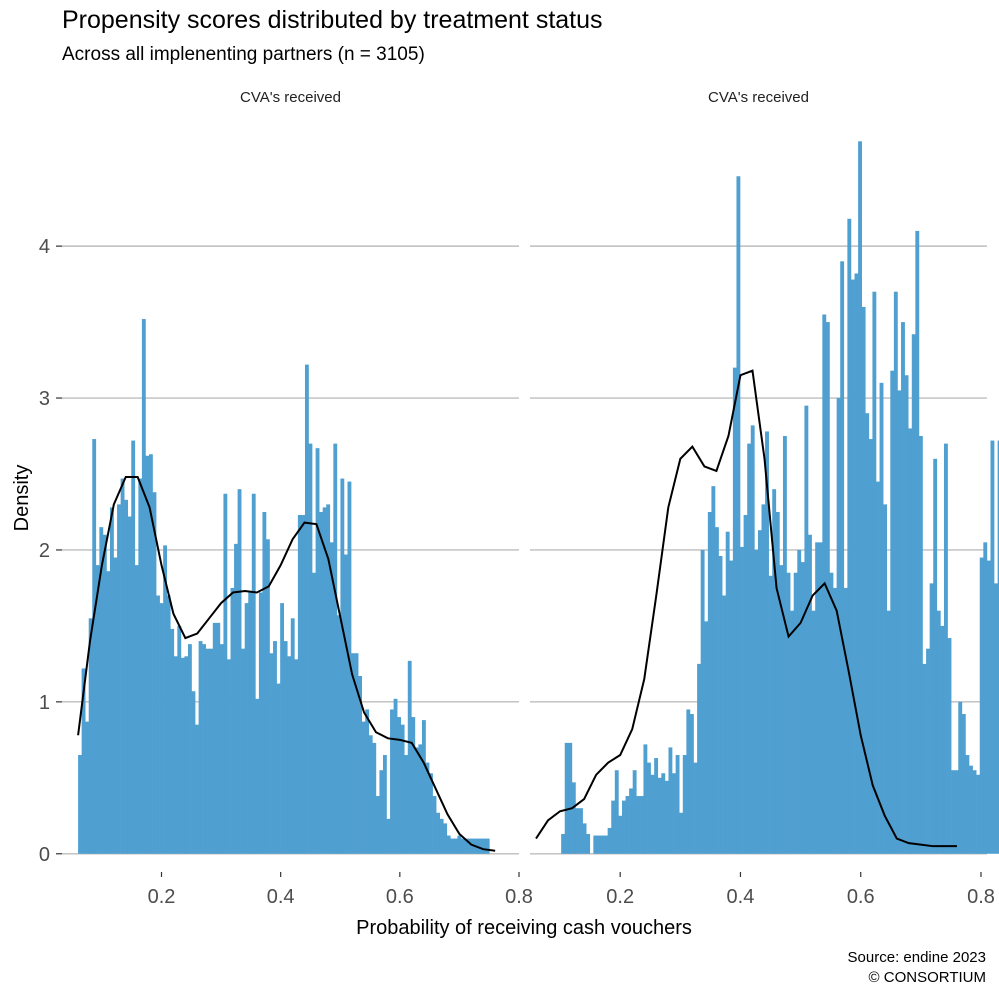  I want to click on y-tick-label: 3, so click(44, 399).